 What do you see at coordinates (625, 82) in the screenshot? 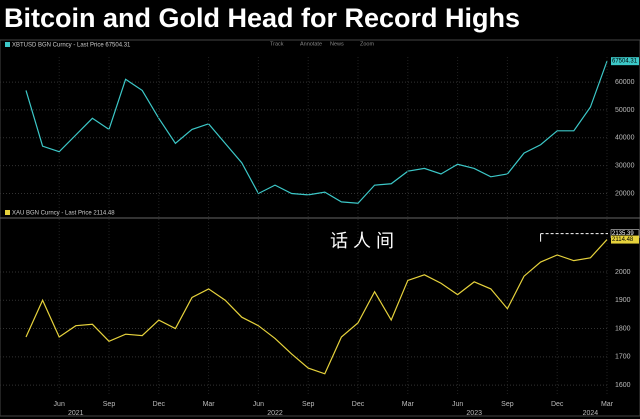
I see `y-tick-label: 60000` at bounding box center [625, 82].